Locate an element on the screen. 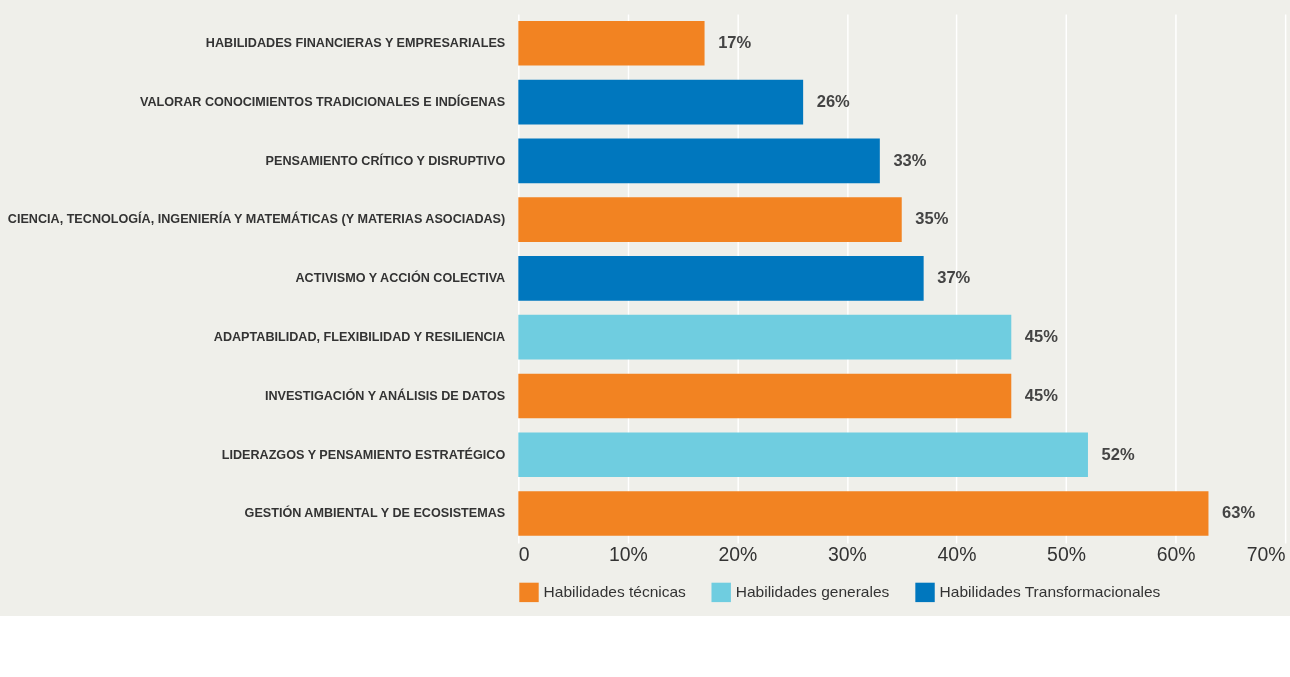 This screenshot has width=1290, height=677. x-tick-label: 60% is located at coordinates (1176, 553).